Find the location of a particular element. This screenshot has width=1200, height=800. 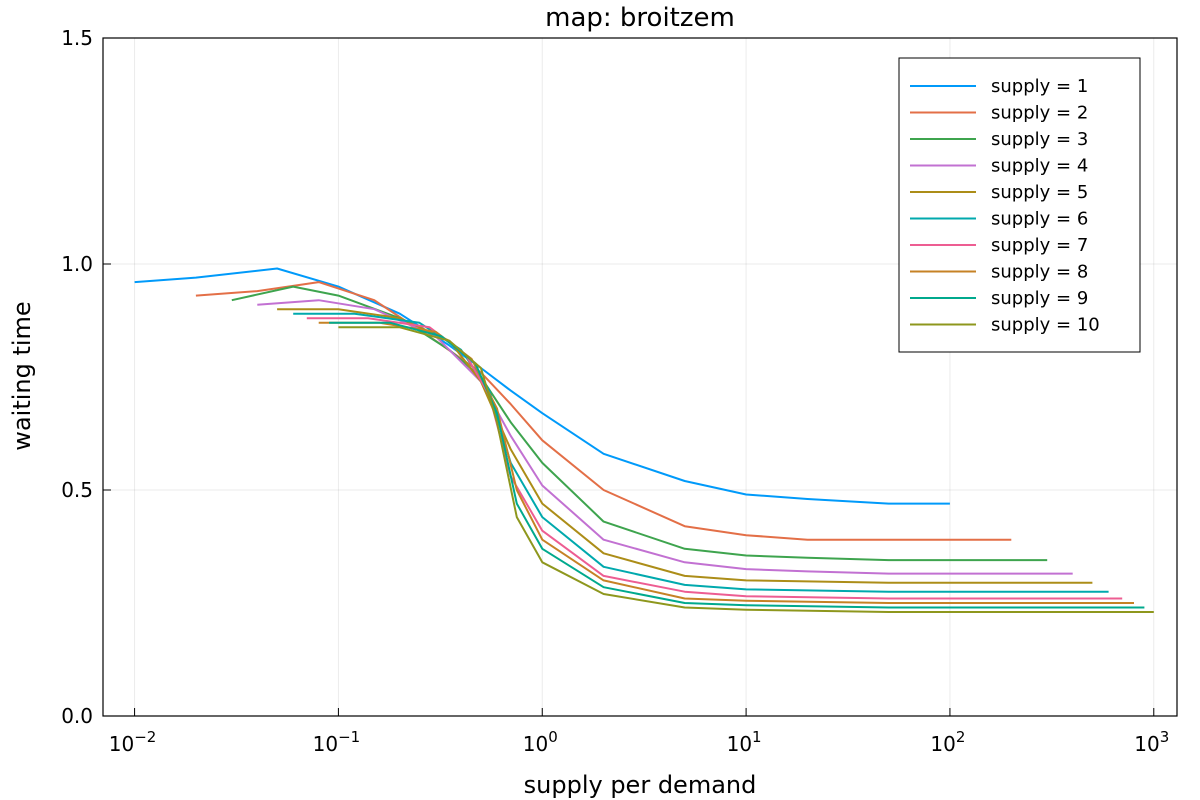

y-tick-label: 1.0 is located at coordinates (77, 264).